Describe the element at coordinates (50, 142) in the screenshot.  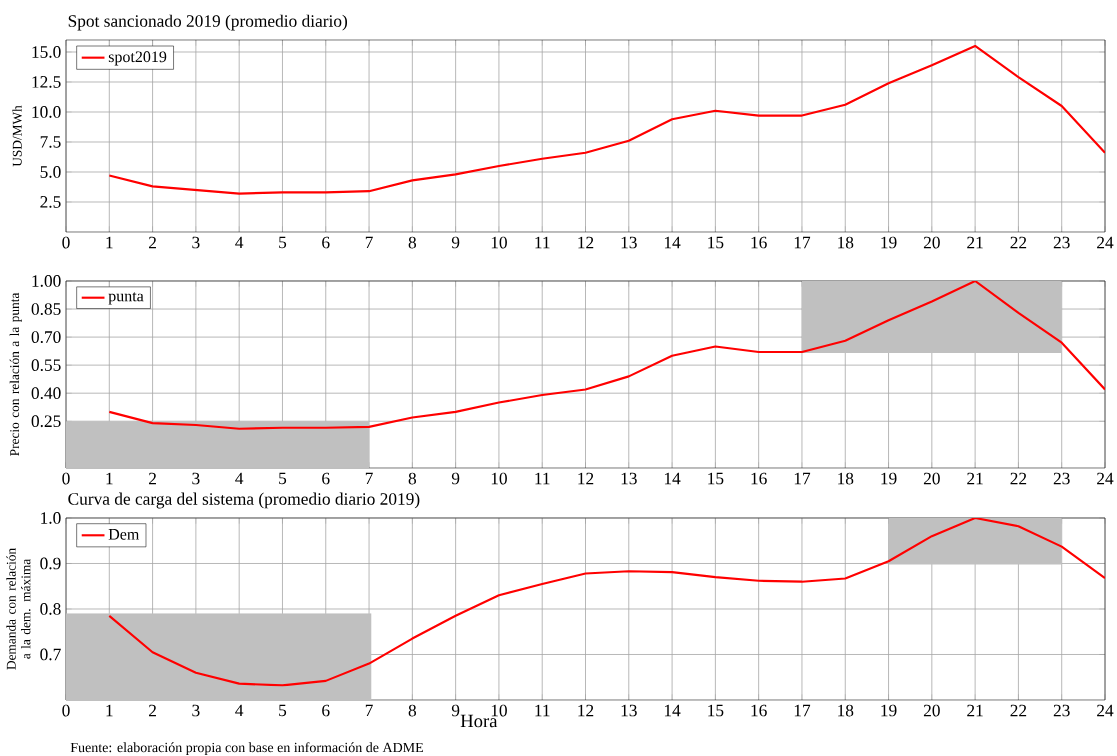
I see `y-tick-label: 7.5` at that location.